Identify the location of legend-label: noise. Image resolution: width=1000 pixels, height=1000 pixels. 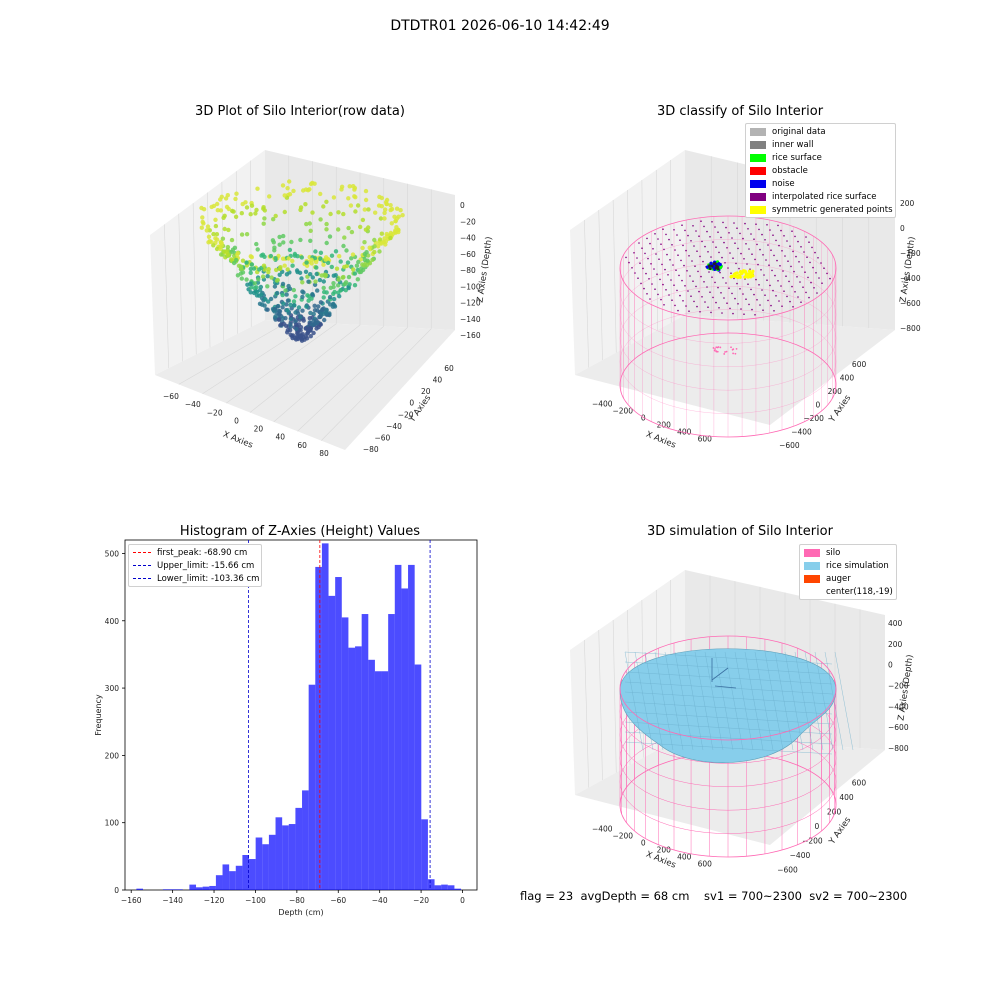
(783, 183).